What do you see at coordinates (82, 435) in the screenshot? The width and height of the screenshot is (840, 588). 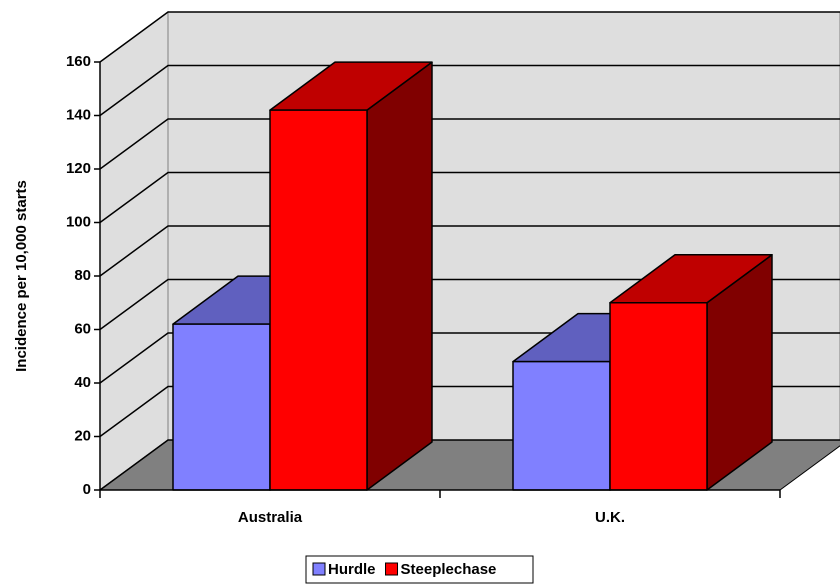 I see `y-tick-label: 20` at bounding box center [82, 435].